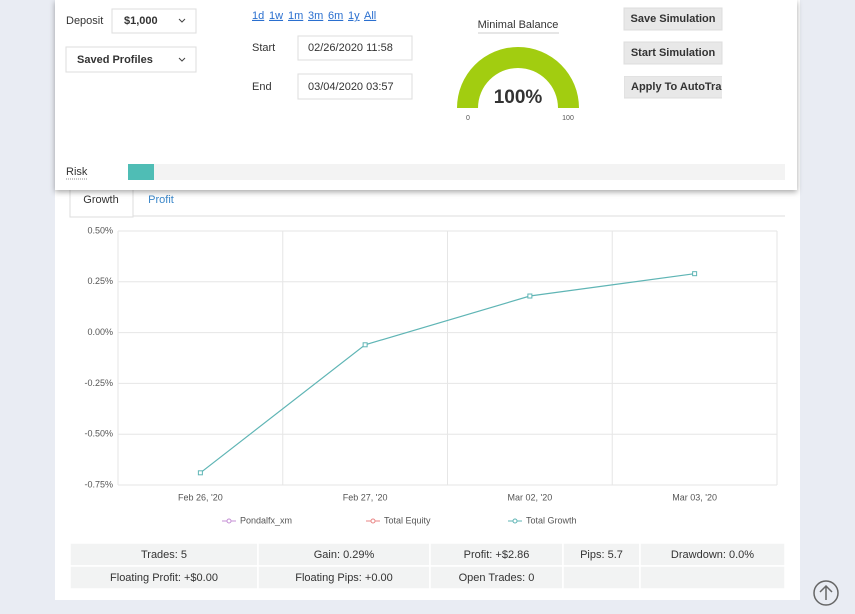 This screenshot has width=855, height=614. What do you see at coordinates (335, 16) in the screenshot?
I see `period-link: 6m` at bounding box center [335, 16].